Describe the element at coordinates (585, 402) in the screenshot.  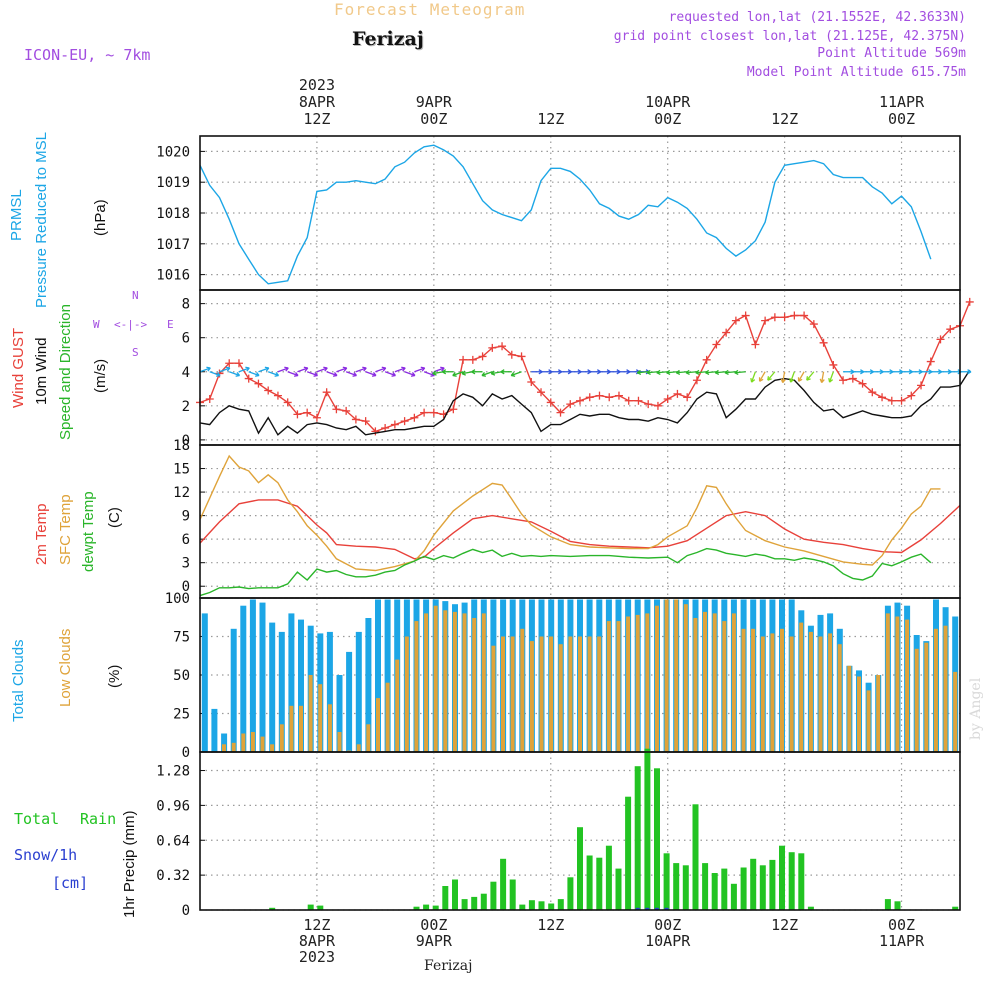
I see `series-line` at that location.